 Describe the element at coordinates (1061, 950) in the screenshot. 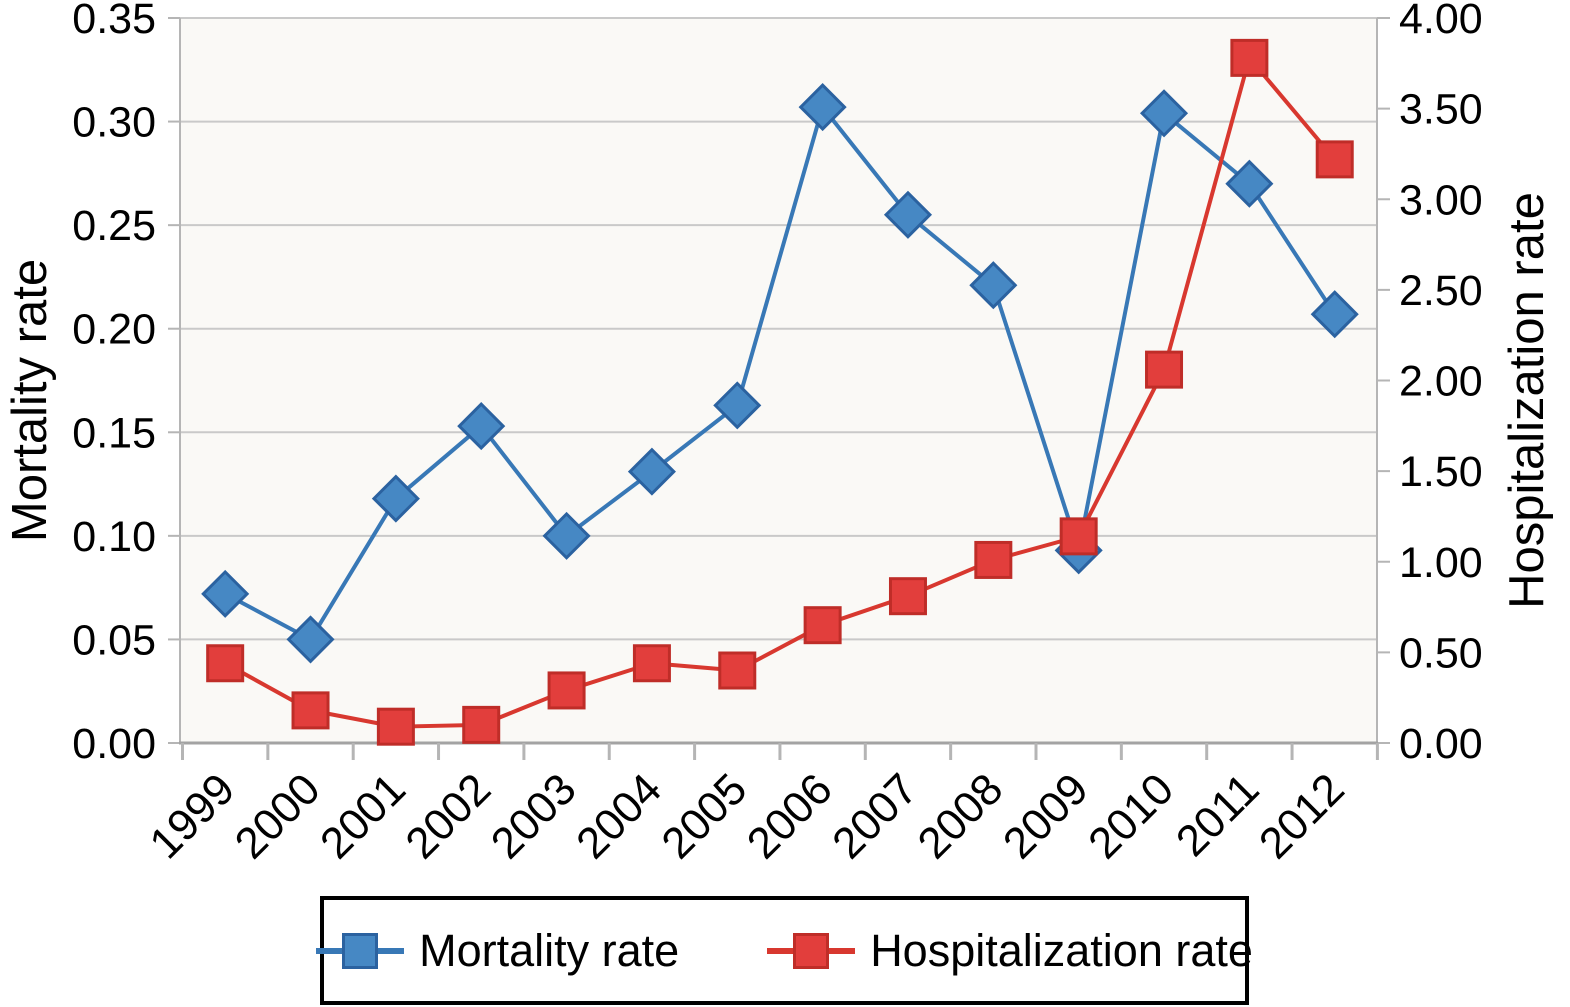

I see `legend-label-hospitalization: Hospitalization rate` at that location.